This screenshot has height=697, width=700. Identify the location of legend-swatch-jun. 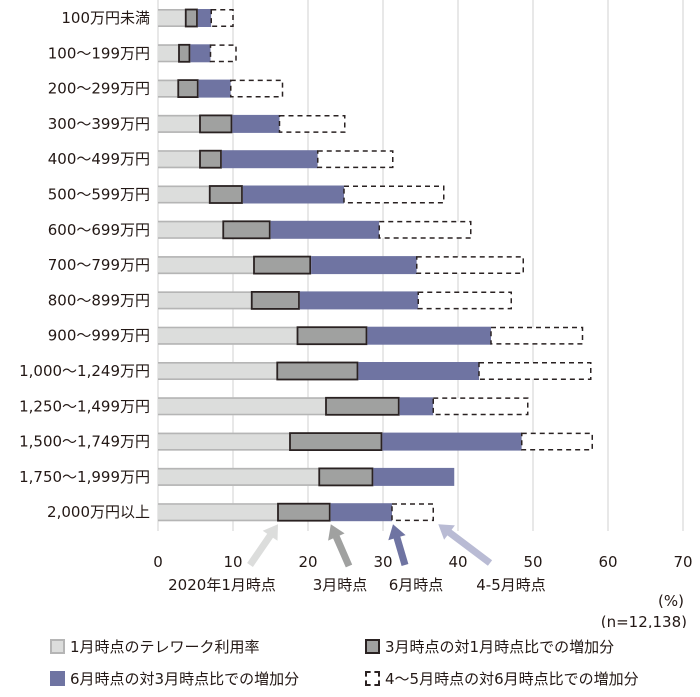
(57, 678).